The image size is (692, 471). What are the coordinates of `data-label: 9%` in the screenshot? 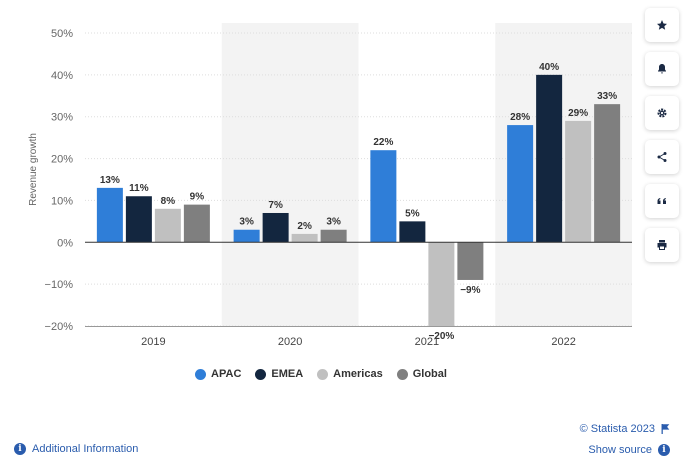 It's located at (197, 197).